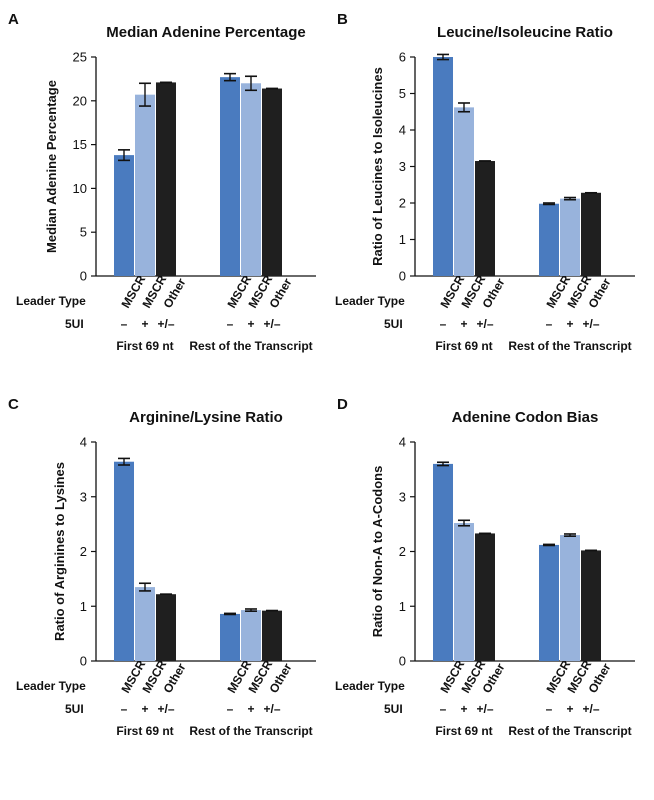 This screenshot has width=654, height=800. What do you see at coordinates (377, 166) in the screenshot?
I see `y-axis-label: Ratio of Leucines to Isoleucines` at bounding box center [377, 166].